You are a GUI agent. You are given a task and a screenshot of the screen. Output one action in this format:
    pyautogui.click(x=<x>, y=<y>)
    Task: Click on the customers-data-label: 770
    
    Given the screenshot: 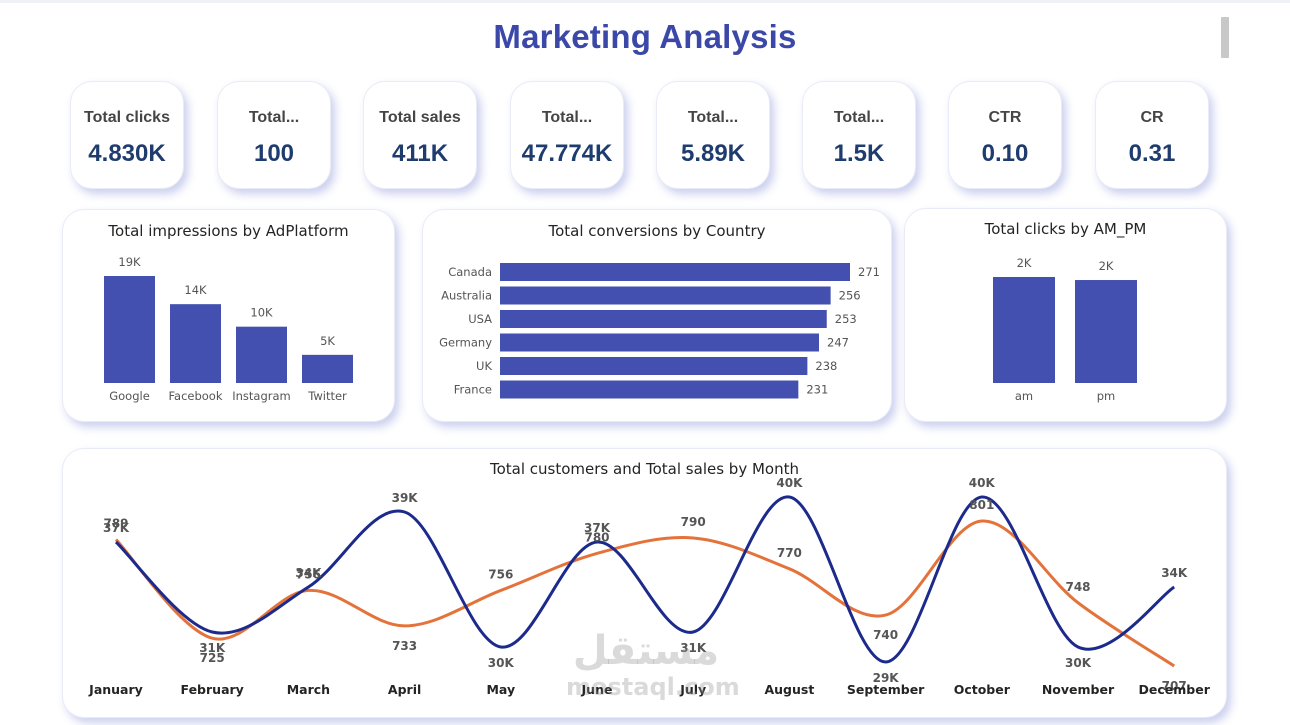 What is the action you would take?
    pyautogui.click(x=789, y=553)
    